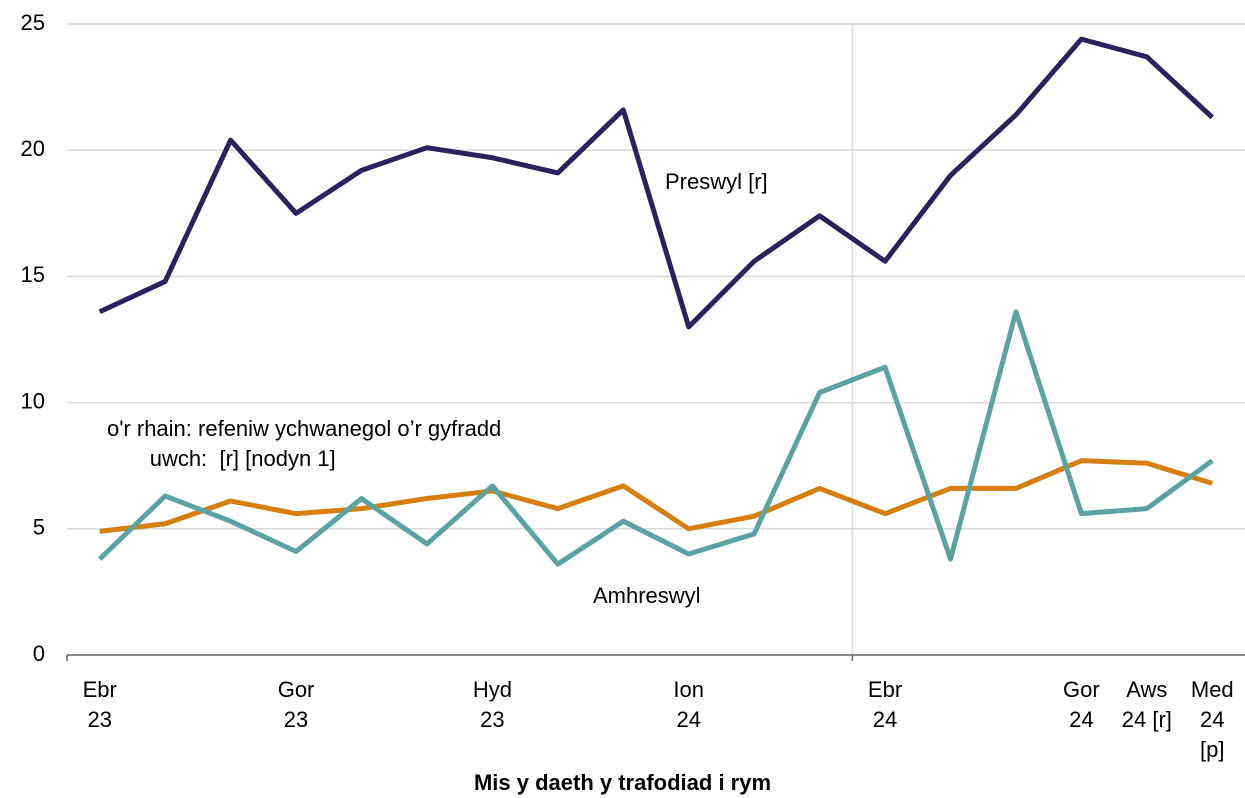 Image resolution: width=1245 pixels, height=798 pixels. Describe the element at coordinates (1212, 719) in the screenshot. I see `x-tick-label: Med 24 [p]` at that location.